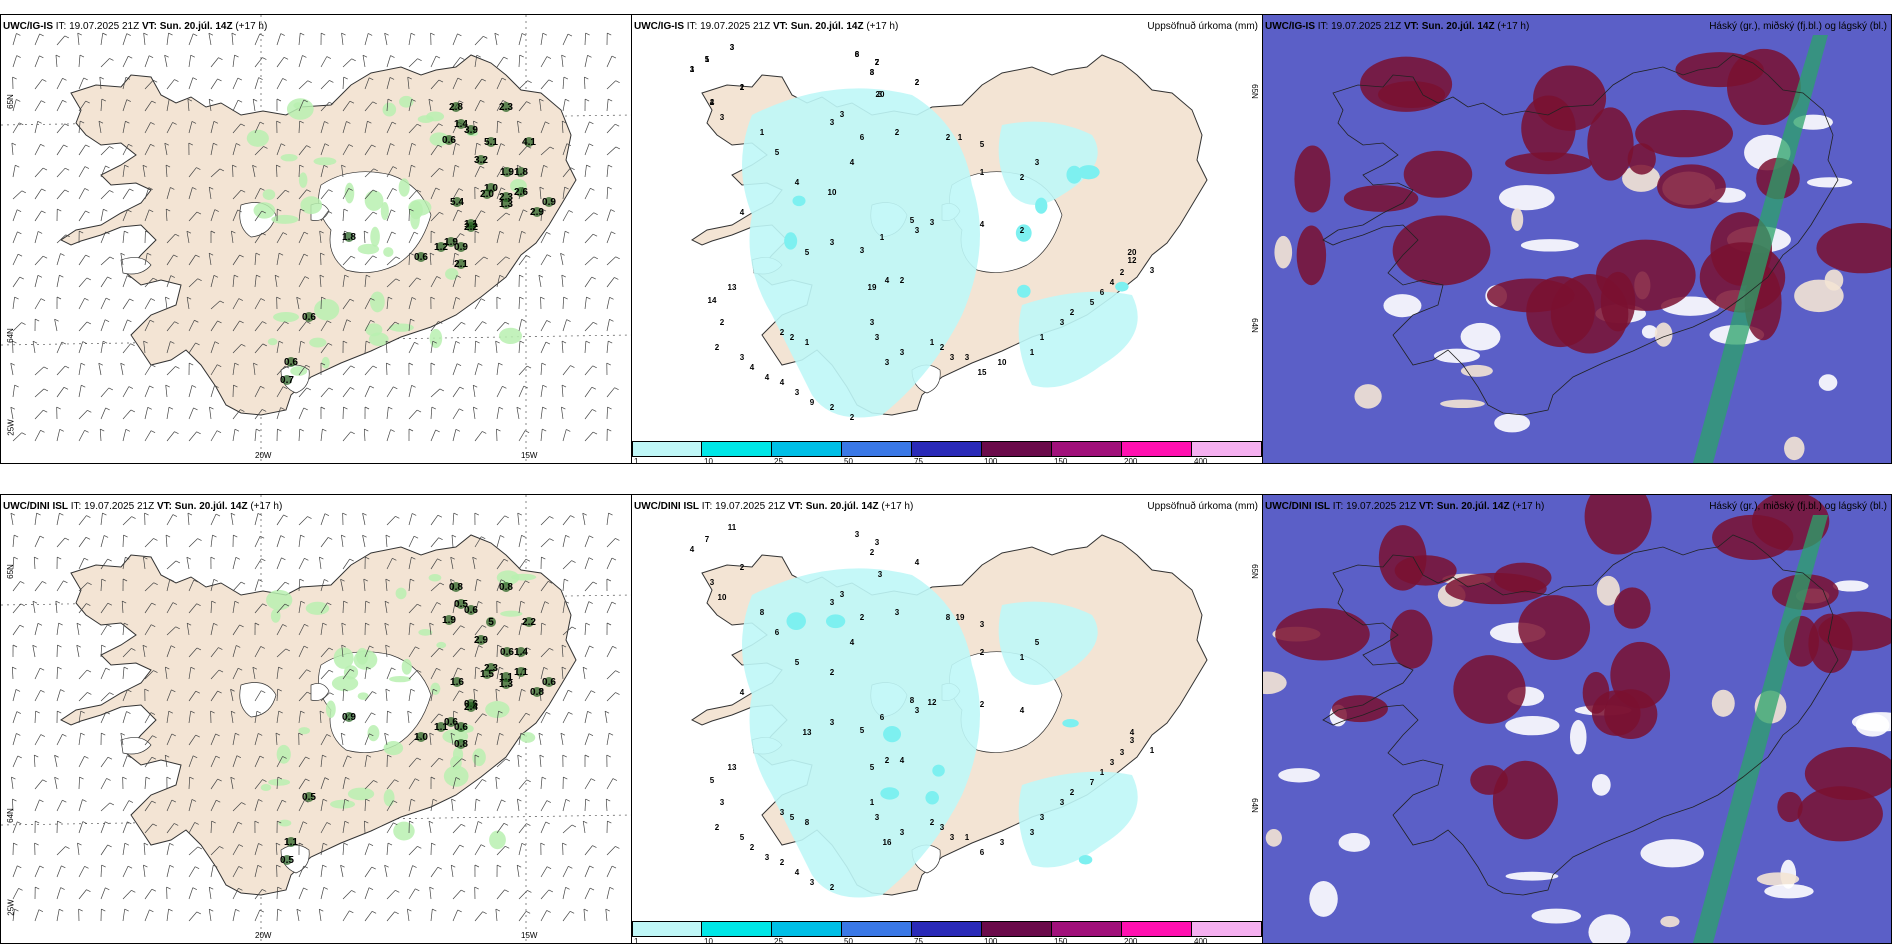 Image resolution: width=1900 pixels, height=950 pixels. I want to click on precip-value-label: 4, so click(852, 162).